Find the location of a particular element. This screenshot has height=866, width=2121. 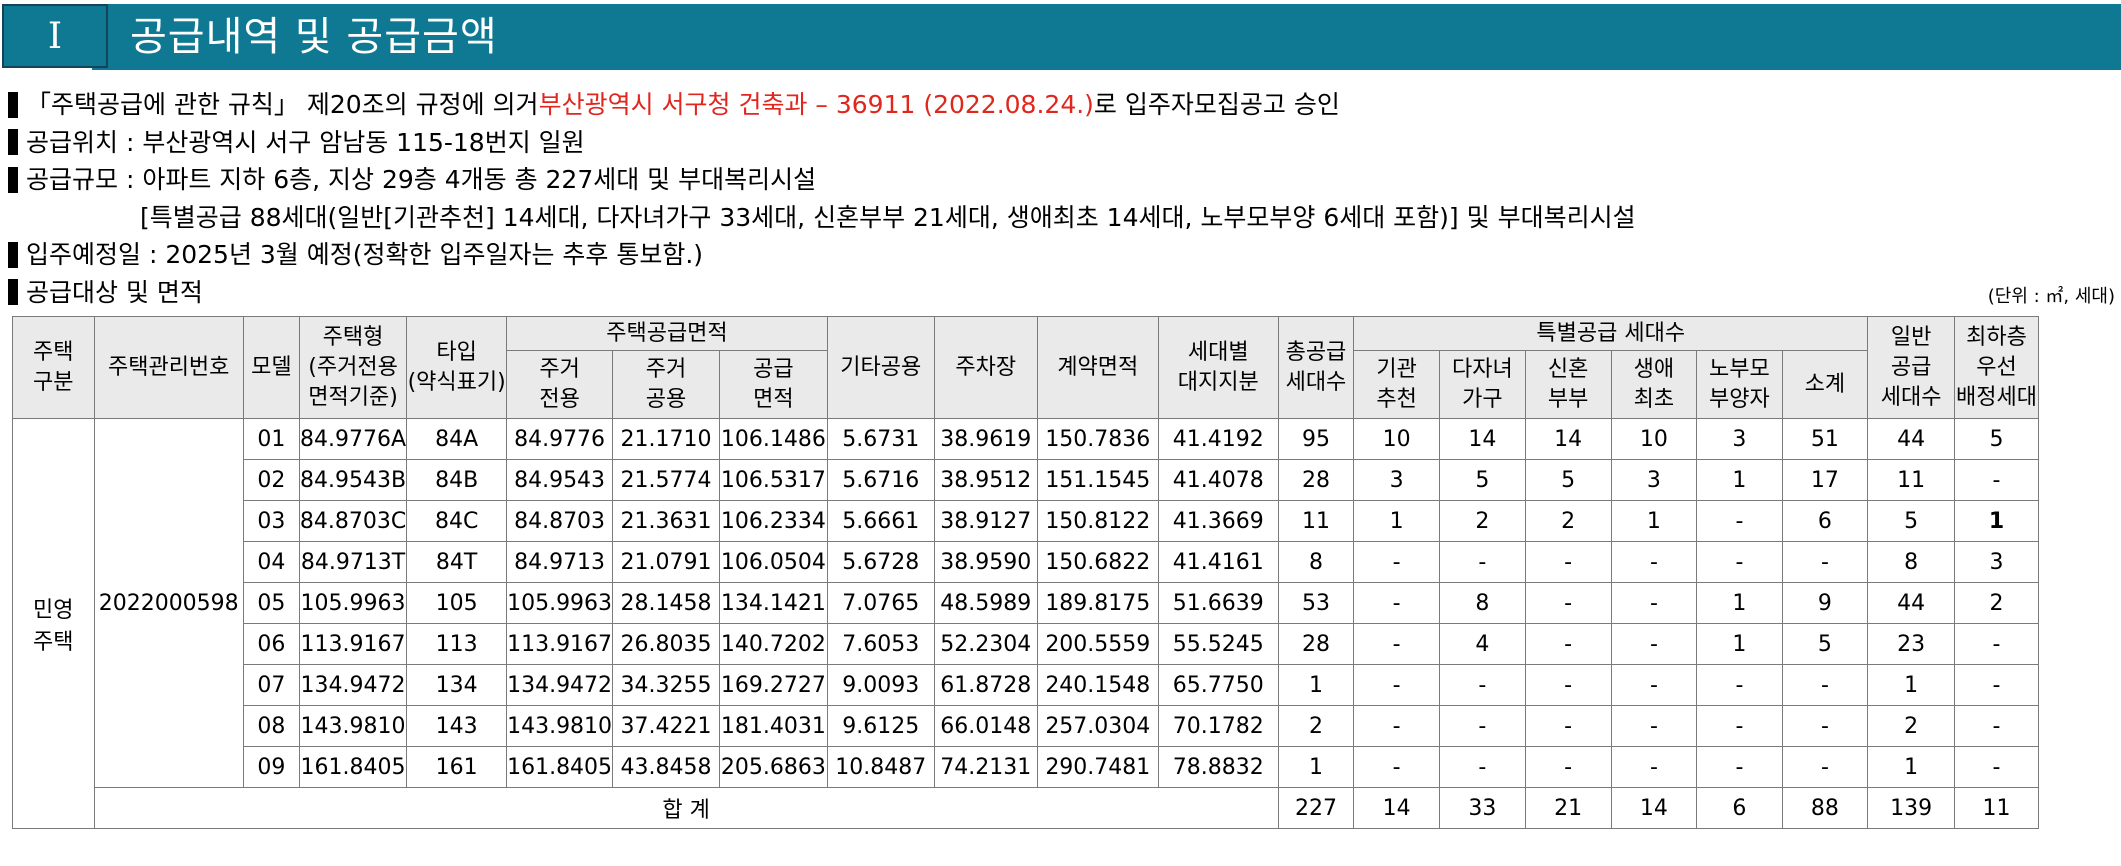

table-cell: 52.2304 is located at coordinates (985, 644).